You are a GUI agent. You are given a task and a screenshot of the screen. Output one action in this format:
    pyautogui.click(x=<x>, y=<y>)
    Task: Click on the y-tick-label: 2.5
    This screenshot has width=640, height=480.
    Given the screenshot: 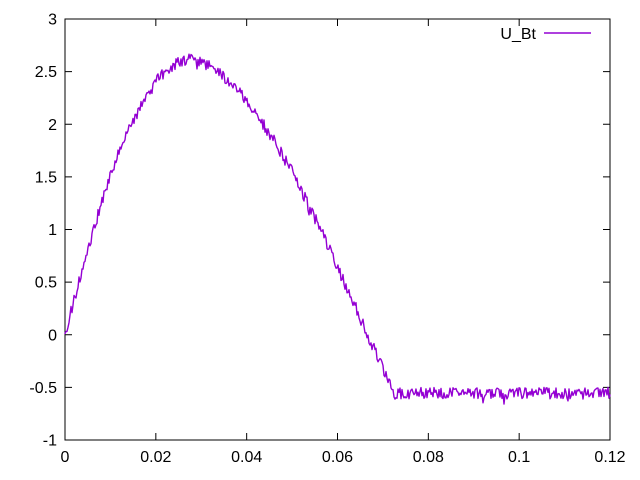 What is the action you would take?
    pyautogui.click(x=46, y=72)
    